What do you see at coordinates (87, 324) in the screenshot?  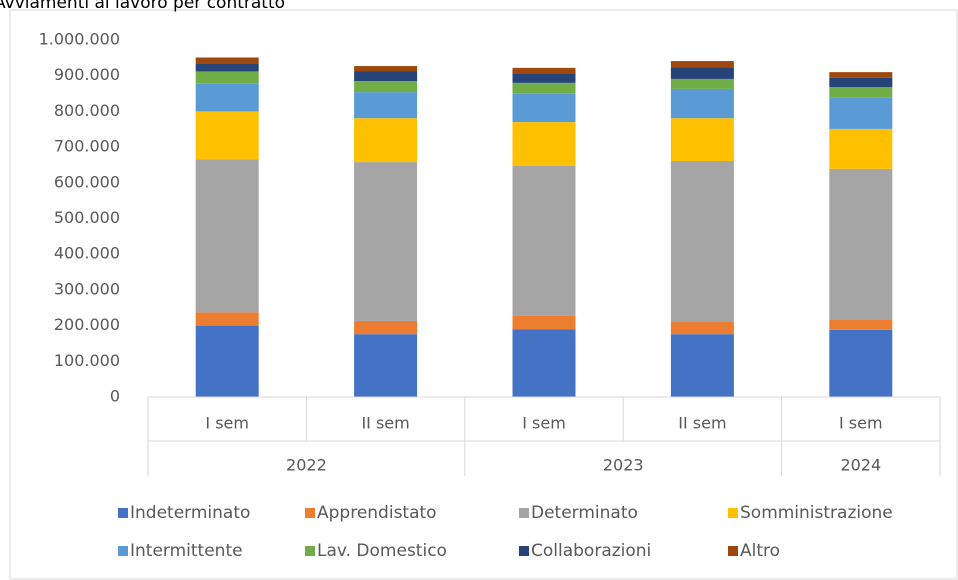 I see `y-tick-label: 200.000` at bounding box center [87, 324].